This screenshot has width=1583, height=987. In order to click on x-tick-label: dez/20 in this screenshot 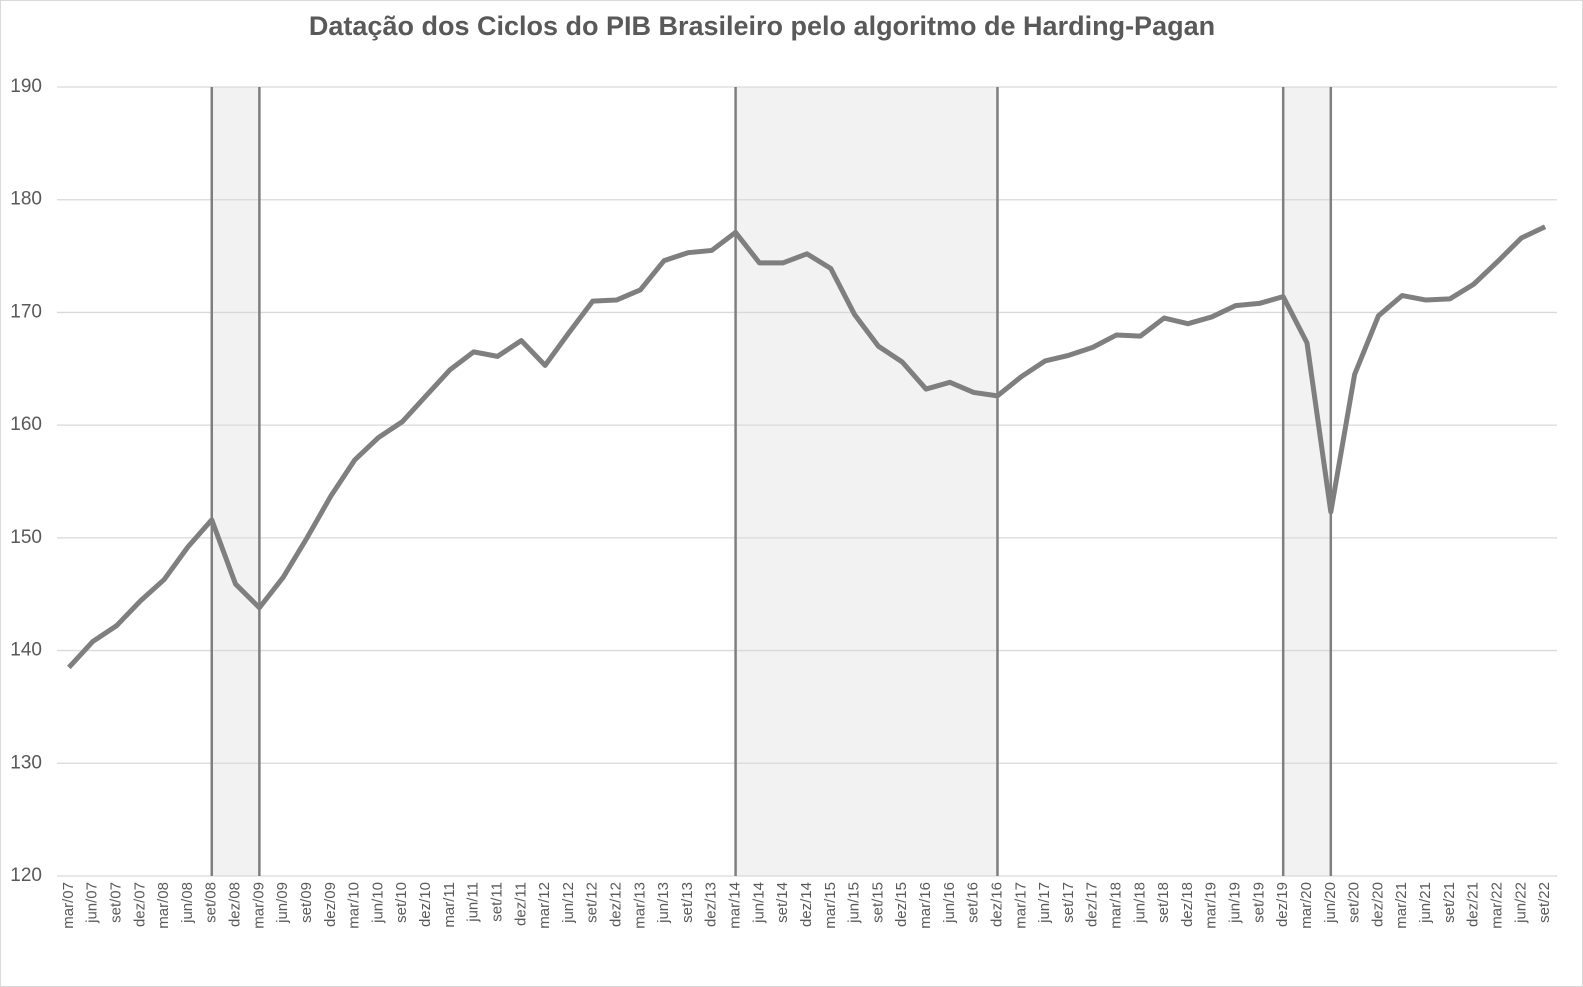, I will do `click(1377, 904)`.